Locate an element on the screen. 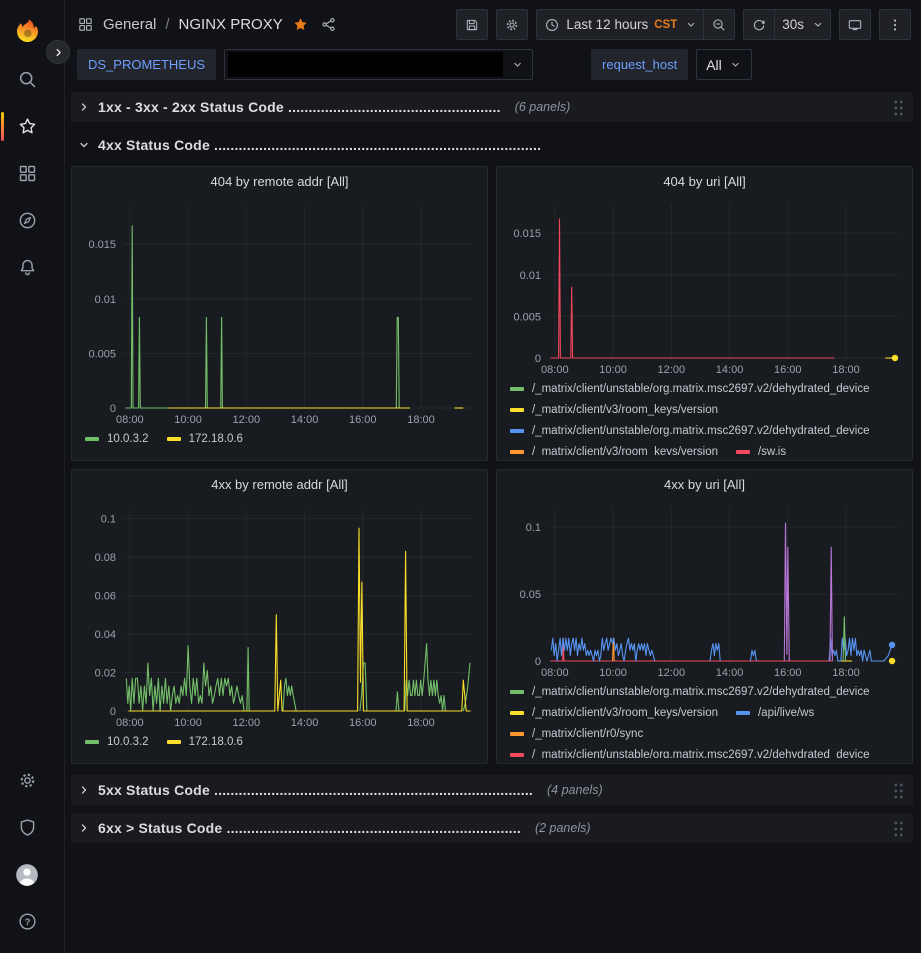 The width and height of the screenshot is (921, 953). save-dashboard-button is located at coordinates (472, 24).